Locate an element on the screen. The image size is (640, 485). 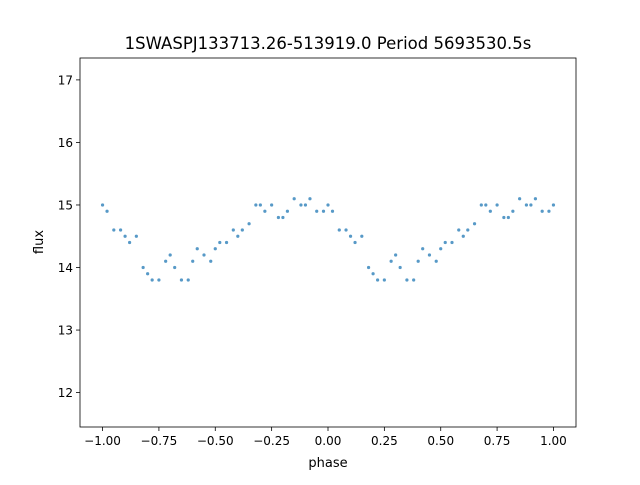
x-tick-label: −1.00 is located at coordinates (102, 441).